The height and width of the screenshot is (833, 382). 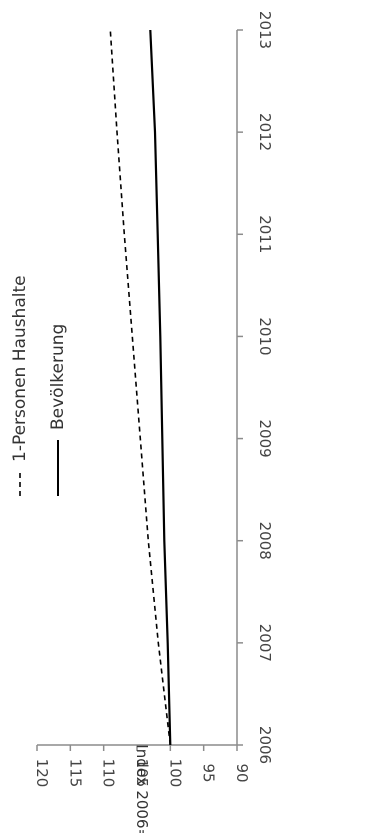 I want to click on value-tick-label: 120, so click(x=42, y=773).